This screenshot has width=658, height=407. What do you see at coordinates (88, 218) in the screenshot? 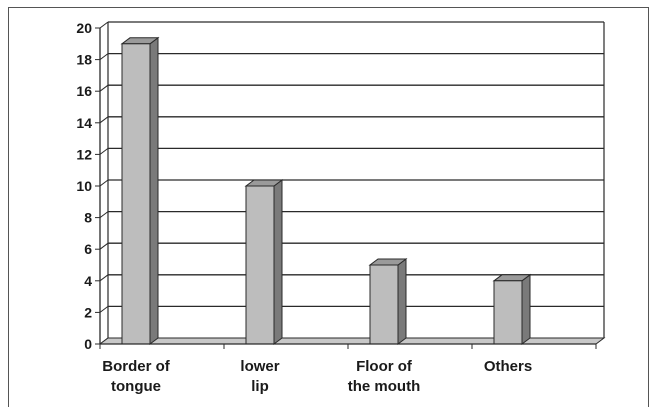
I see `y-tick-label: 8` at bounding box center [88, 218].